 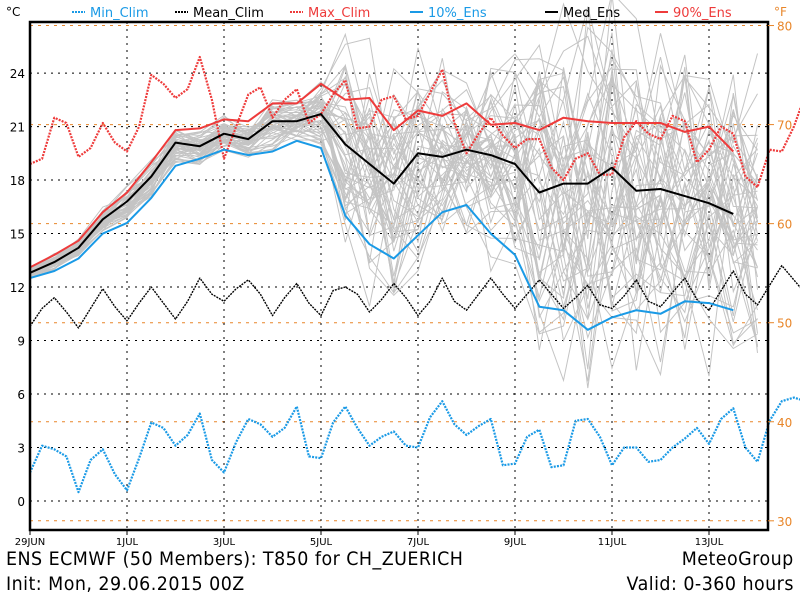 I want to click on ytick-label-c: 0, so click(x=21, y=502).